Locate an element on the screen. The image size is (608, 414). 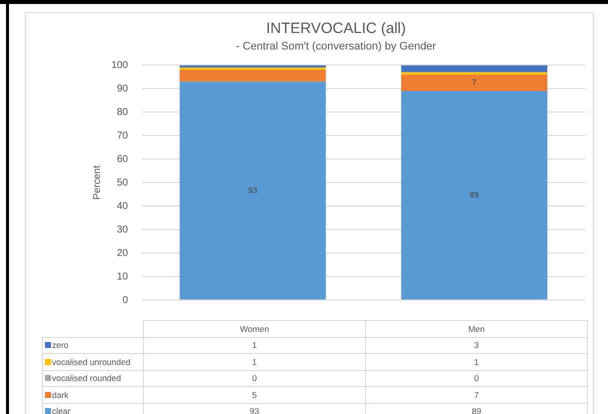
y-tick-label: 70 is located at coordinates (122, 136).